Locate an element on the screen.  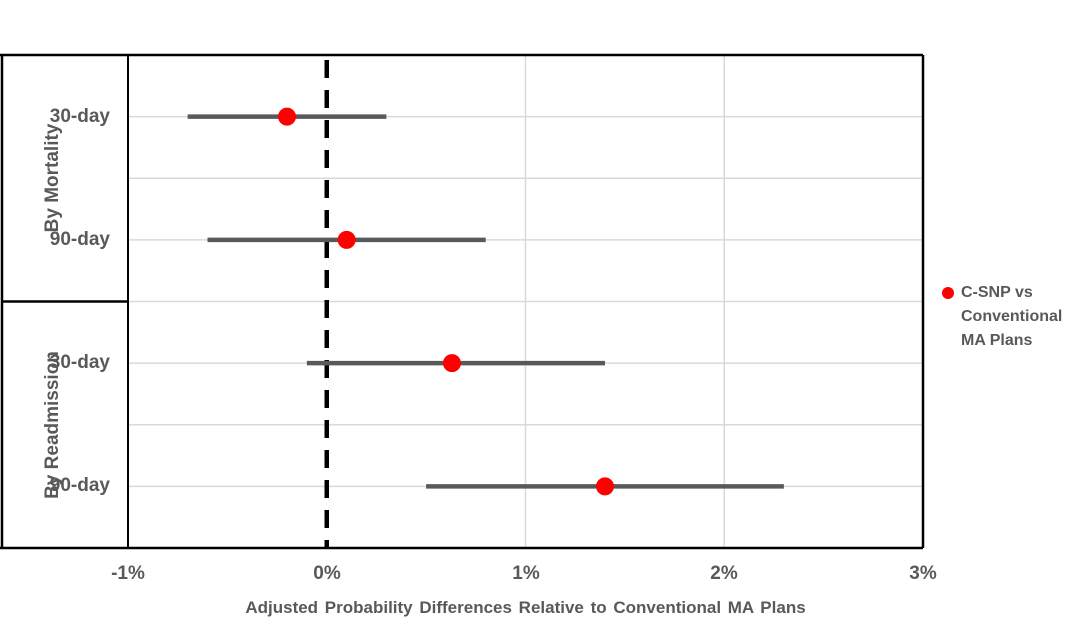
legend: C-SNP vs Conventional MA Plans is located at coordinates (1015, 317).